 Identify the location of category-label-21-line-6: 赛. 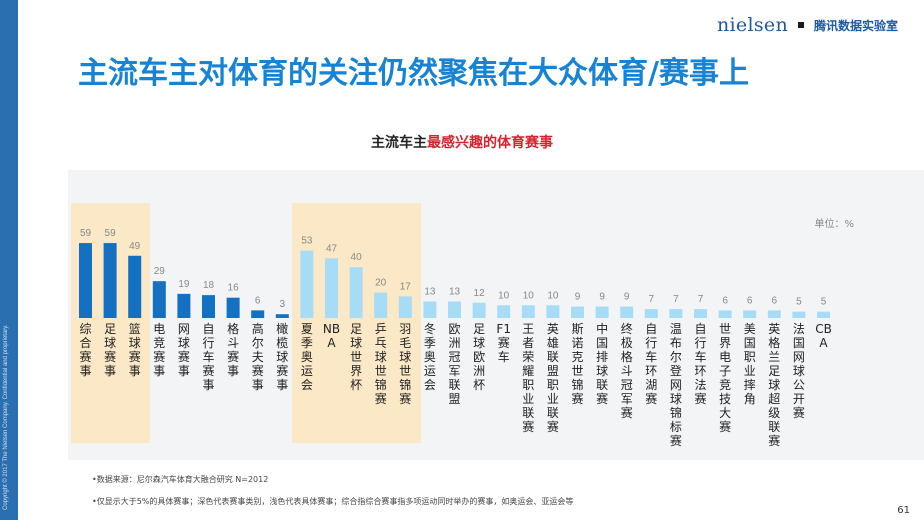
(577, 398).